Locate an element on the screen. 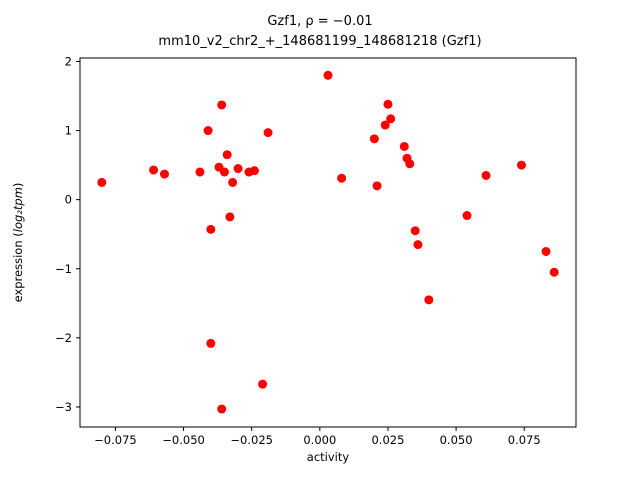 The image size is (640, 480). y-axis-label-math: log₂tpm is located at coordinates (18, 209).